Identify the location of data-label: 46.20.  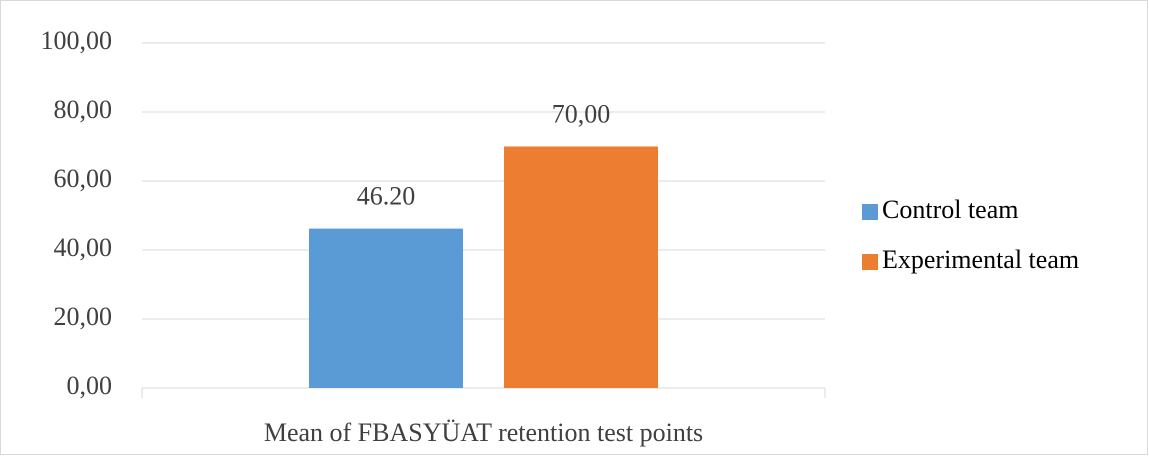
(386, 196).